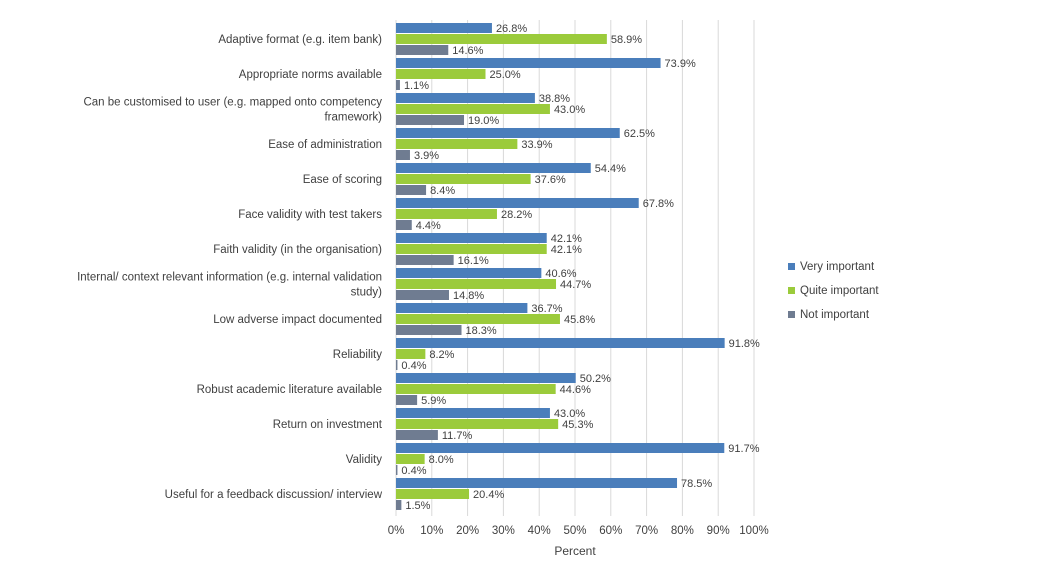  What do you see at coordinates (575, 551) in the screenshot?
I see `x-axis-title: Percent` at bounding box center [575, 551].